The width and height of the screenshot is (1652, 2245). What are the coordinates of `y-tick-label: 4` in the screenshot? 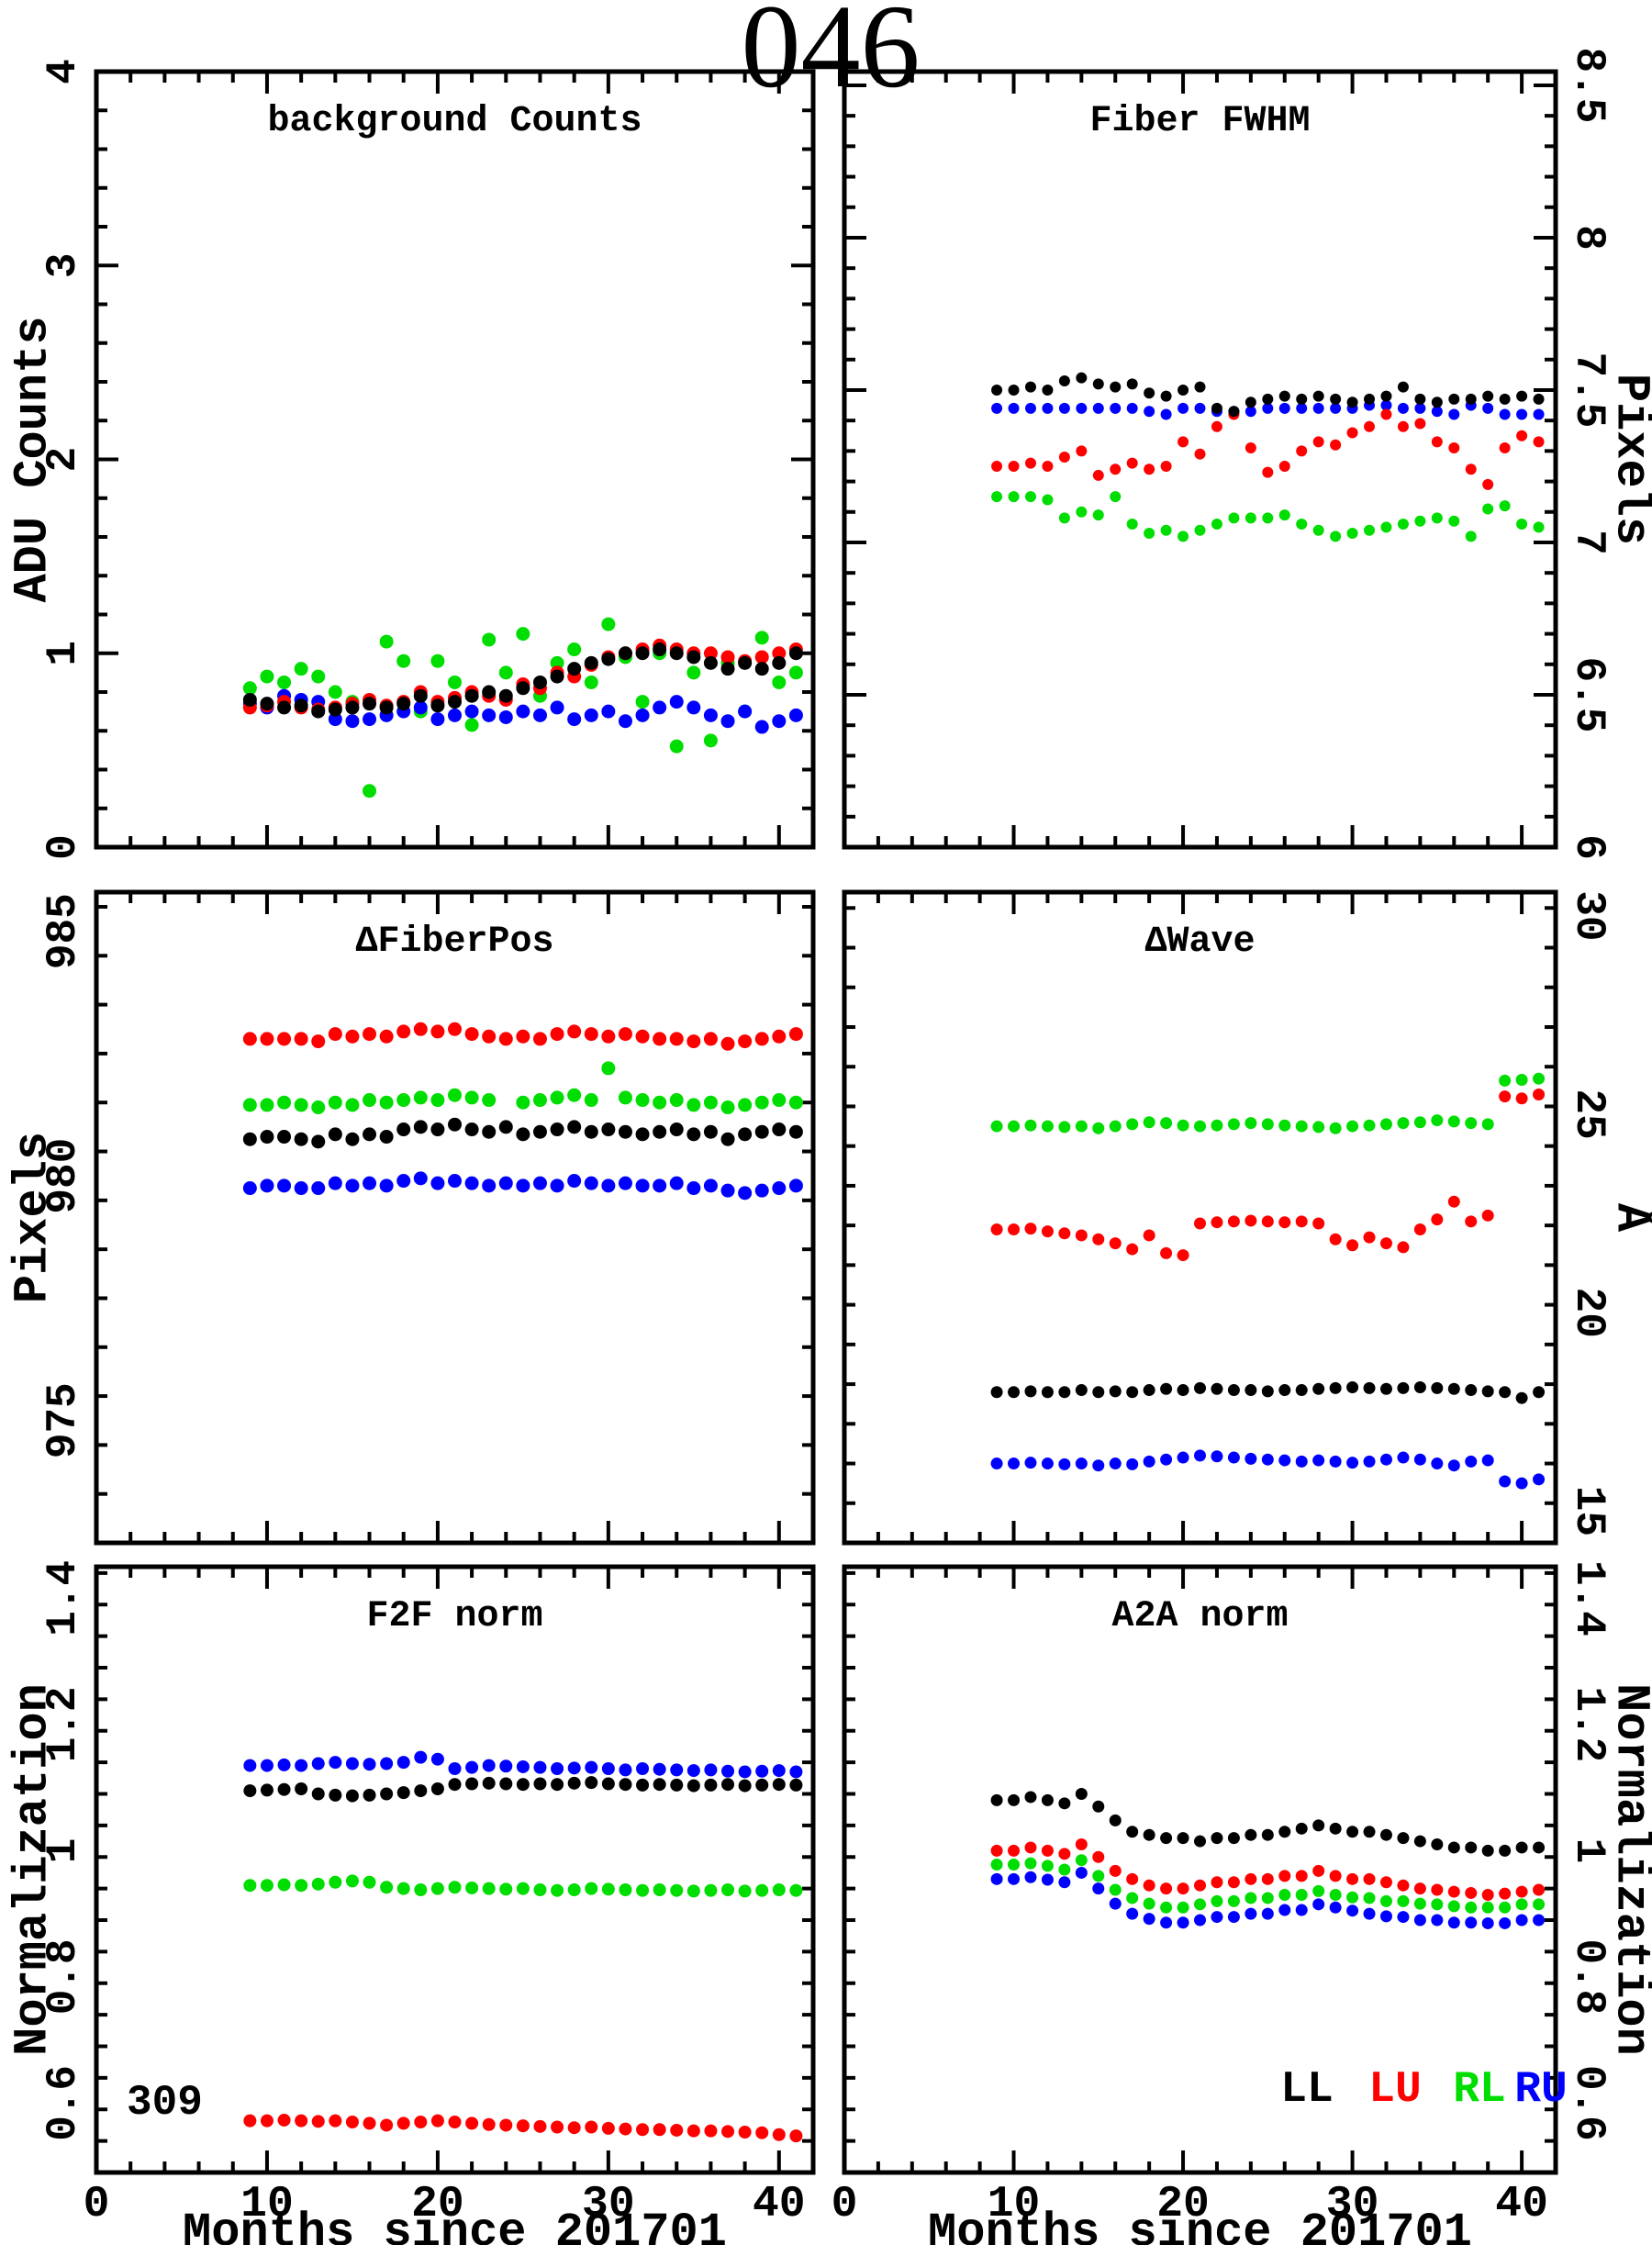 It's located at (63, 71).